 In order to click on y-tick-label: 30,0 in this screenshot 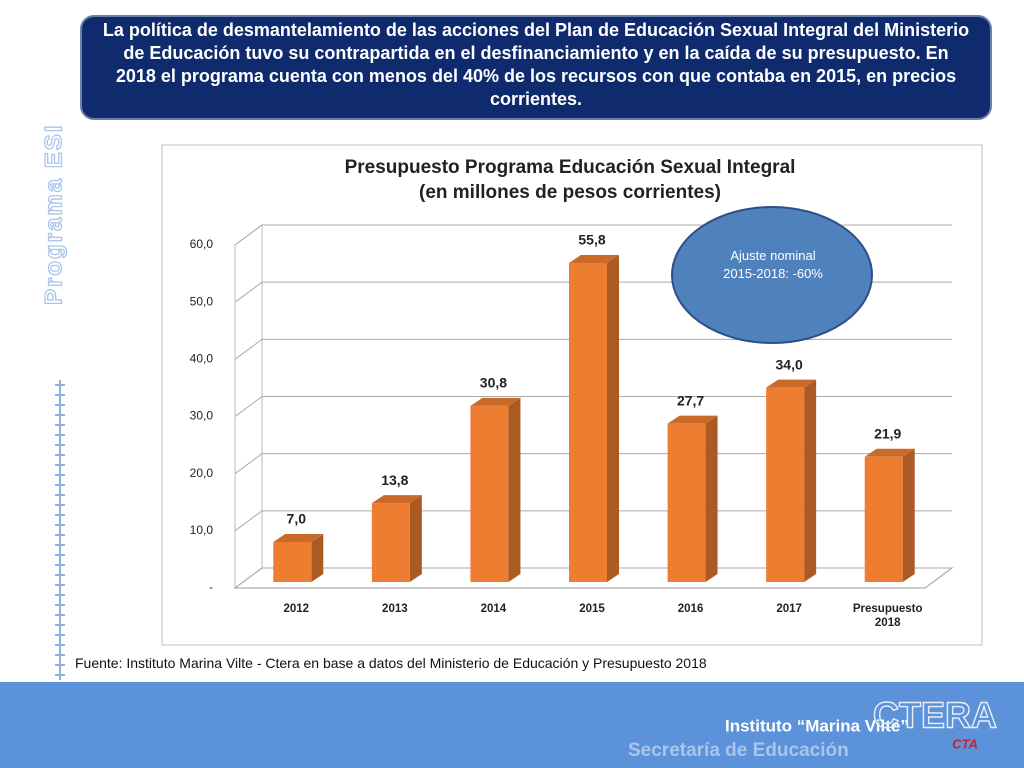, I will do `click(202, 416)`.